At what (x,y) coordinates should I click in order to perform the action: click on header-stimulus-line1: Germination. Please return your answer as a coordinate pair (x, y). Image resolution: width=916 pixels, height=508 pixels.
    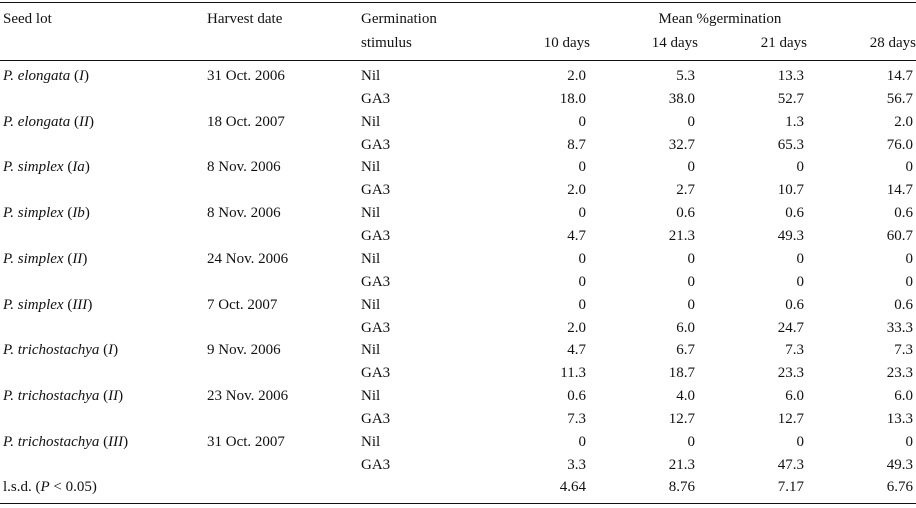
    Looking at the image, I should click on (399, 19).